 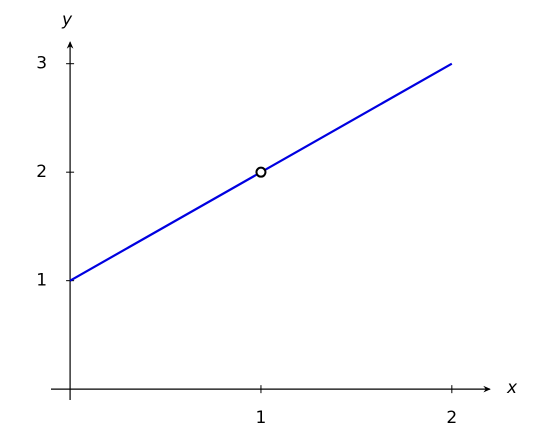 What do you see at coordinates (451, 418) in the screenshot?
I see `x-tick-label: 2` at bounding box center [451, 418].